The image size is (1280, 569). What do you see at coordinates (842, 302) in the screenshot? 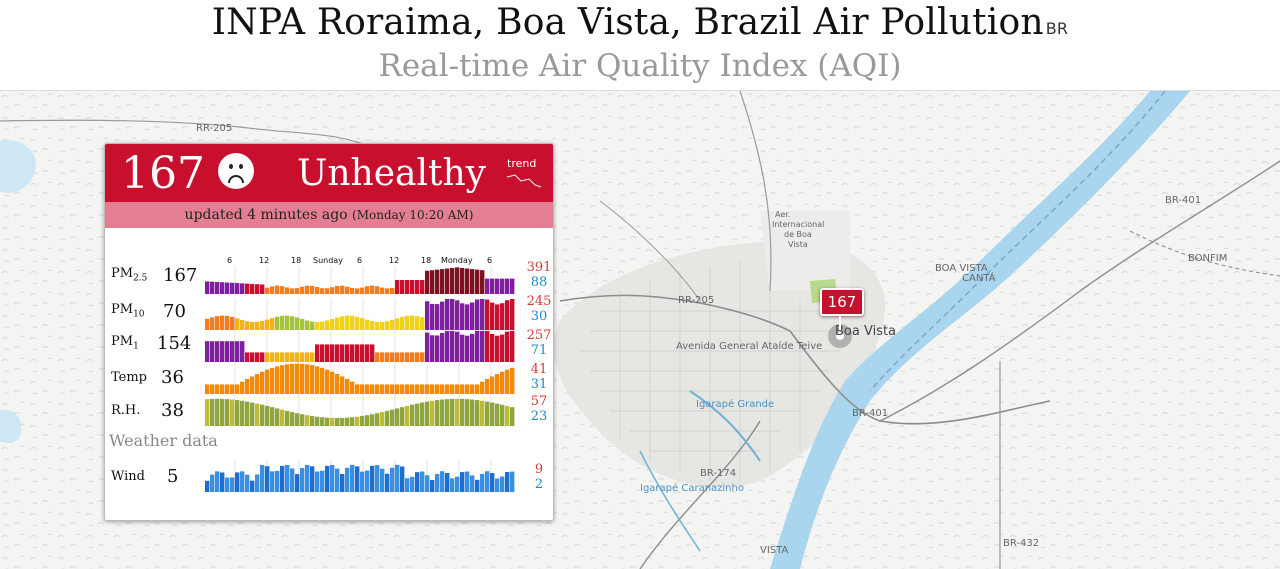
I see `marker-aqi-badge: 167` at bounding box center [842, 302].